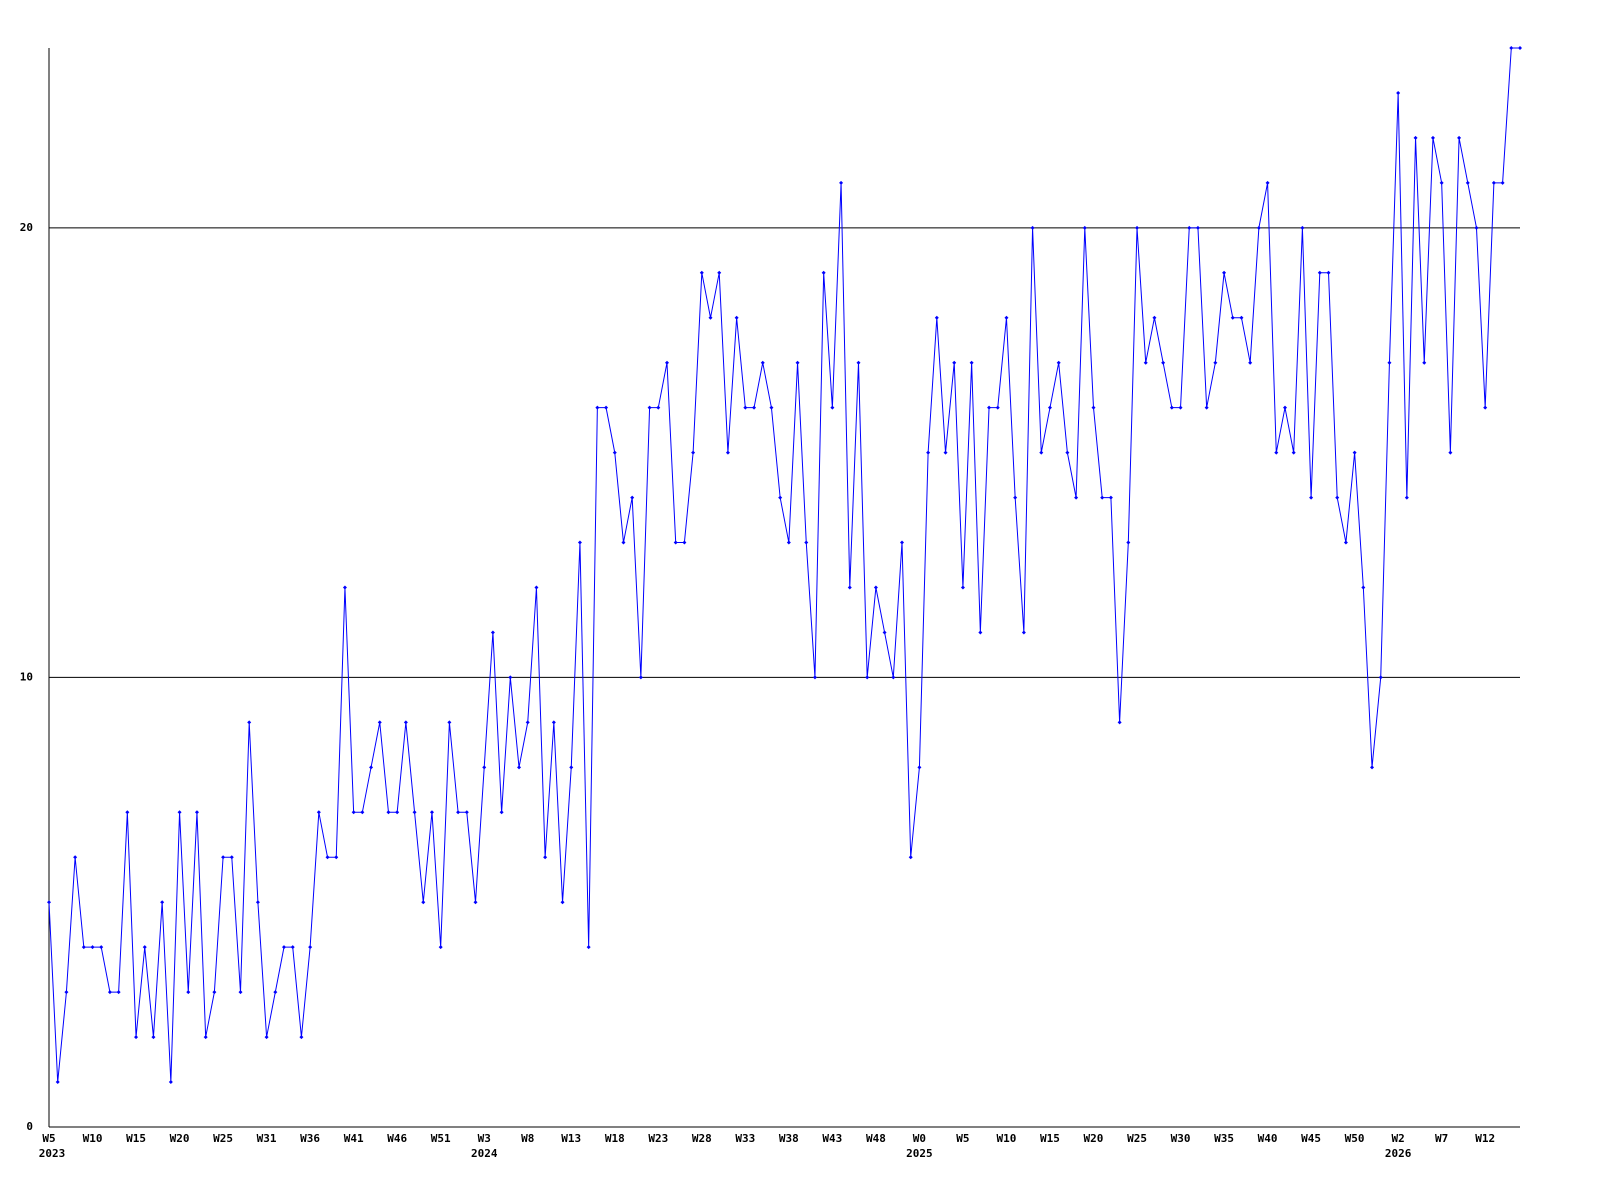 The image size is (1600, 1200). I want to click on x-year-label: 2025, so click(919, 1153).